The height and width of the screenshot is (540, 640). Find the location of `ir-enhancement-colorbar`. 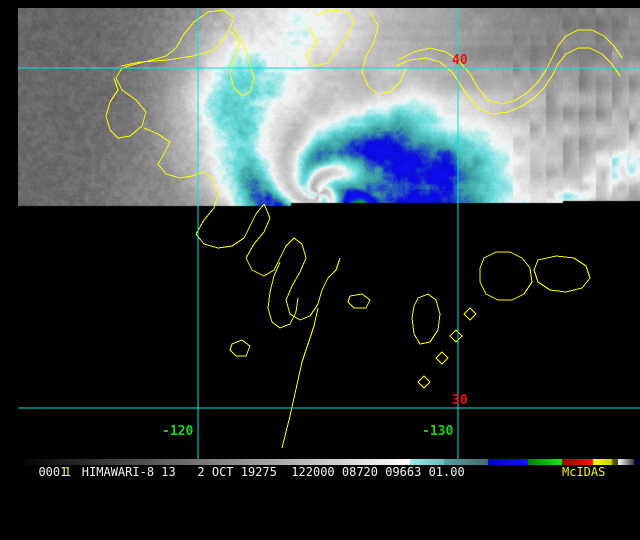

ir-enhancement-colorbar is located at coordinates (329, 462).